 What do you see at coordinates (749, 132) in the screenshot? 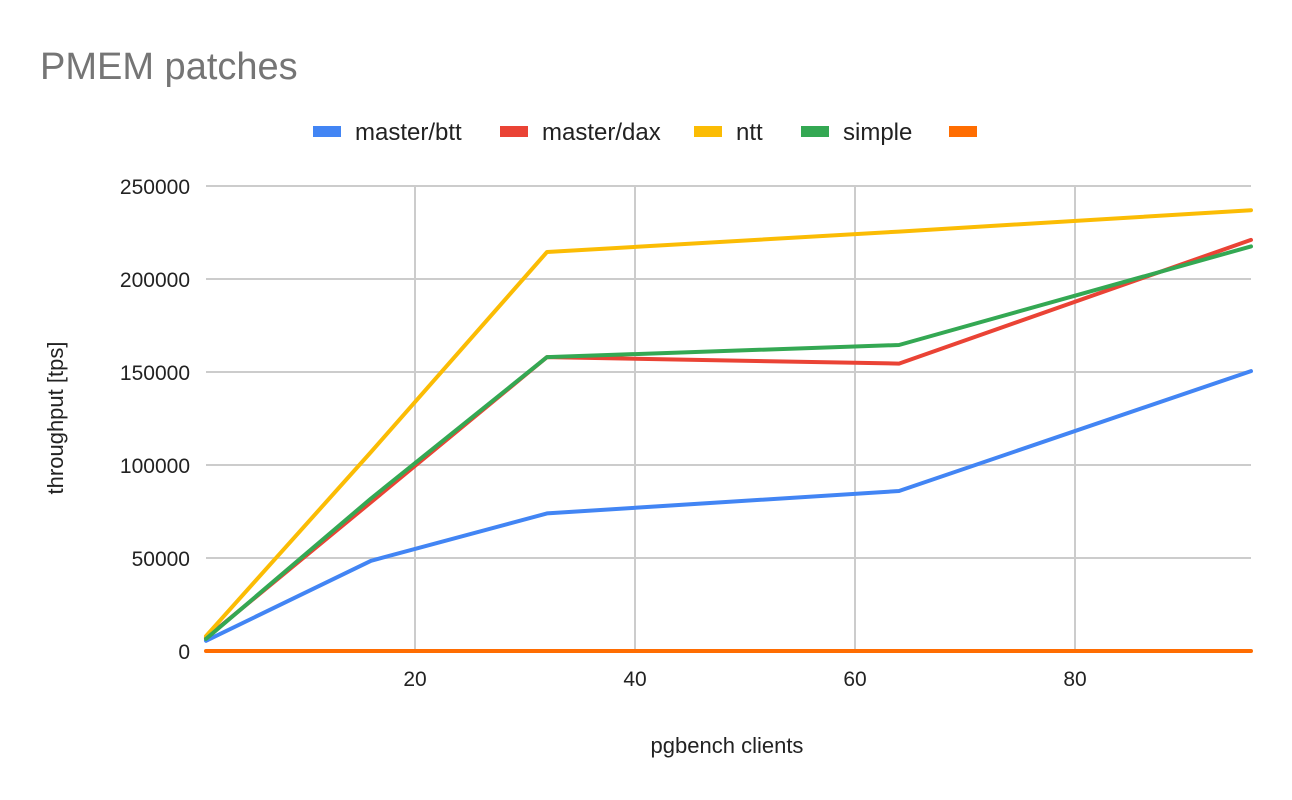
I see `legend-label: ntt` at bounding box center [749, 132].